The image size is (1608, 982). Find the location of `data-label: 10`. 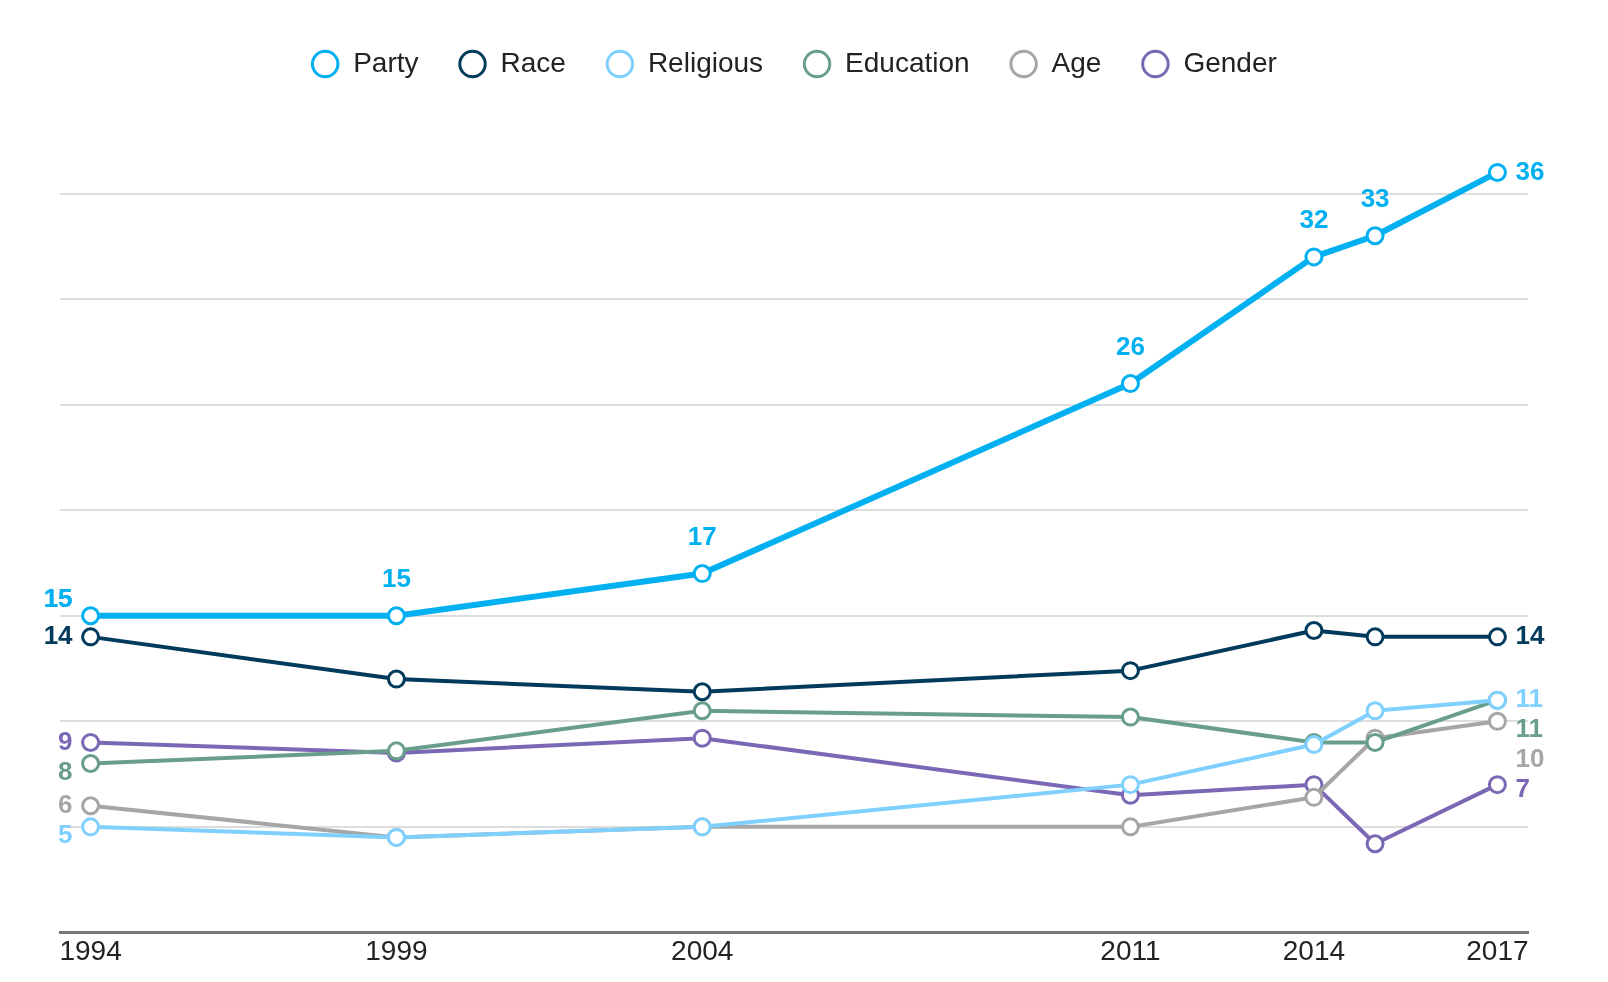

data-label: 10 is located at coordinates (1530, 758).